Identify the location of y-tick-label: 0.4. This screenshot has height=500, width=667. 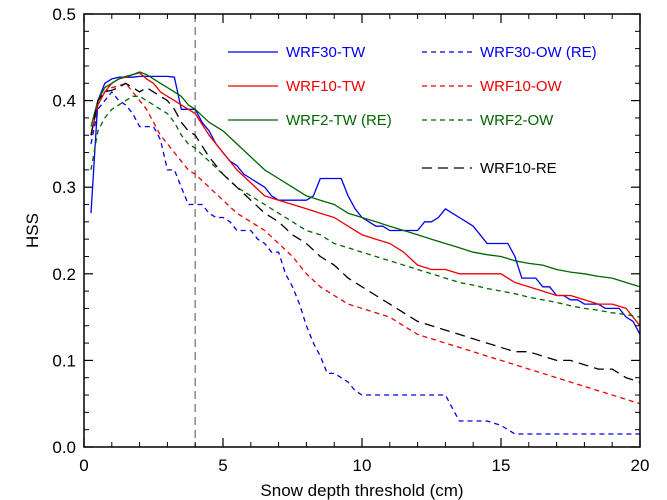
(64, 101).